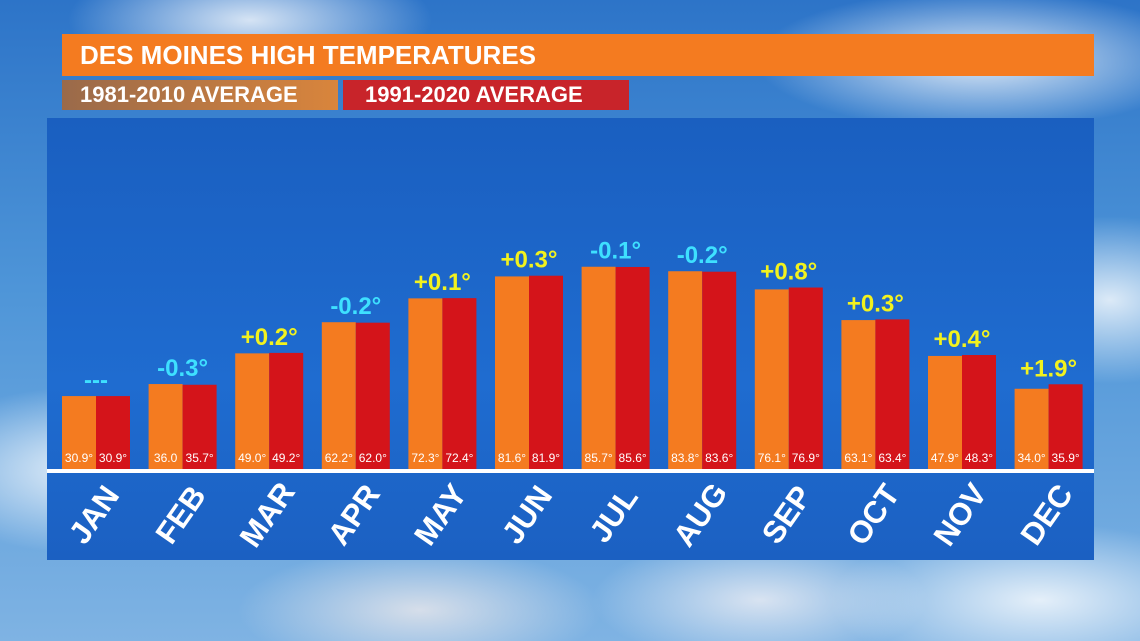 The width and height of the screenshot is (1140, 641). What do you see at coordinates (355, 306) in the screenshot?
I see `difference-label-apr: -0.2°` at bounding box center [355, 306].